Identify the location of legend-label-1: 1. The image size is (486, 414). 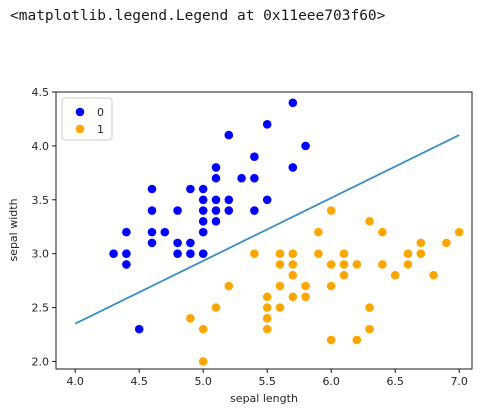
(100, 129).